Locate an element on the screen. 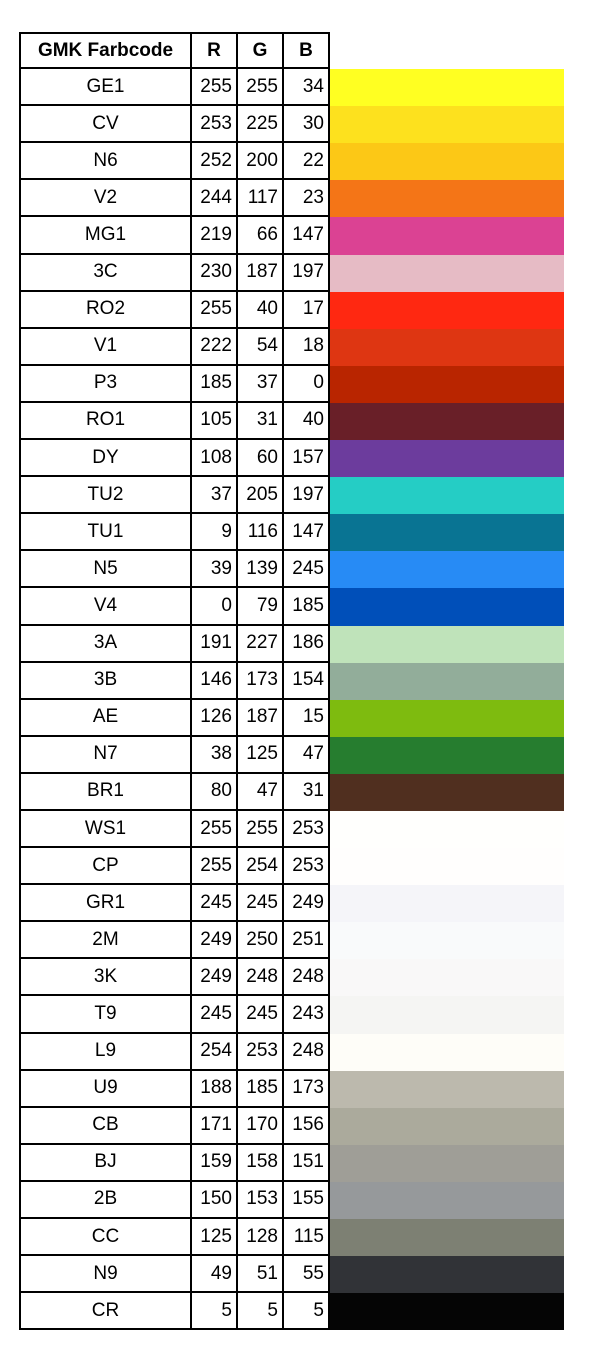  color-code: TU1 is located at coordinates (105, 533).